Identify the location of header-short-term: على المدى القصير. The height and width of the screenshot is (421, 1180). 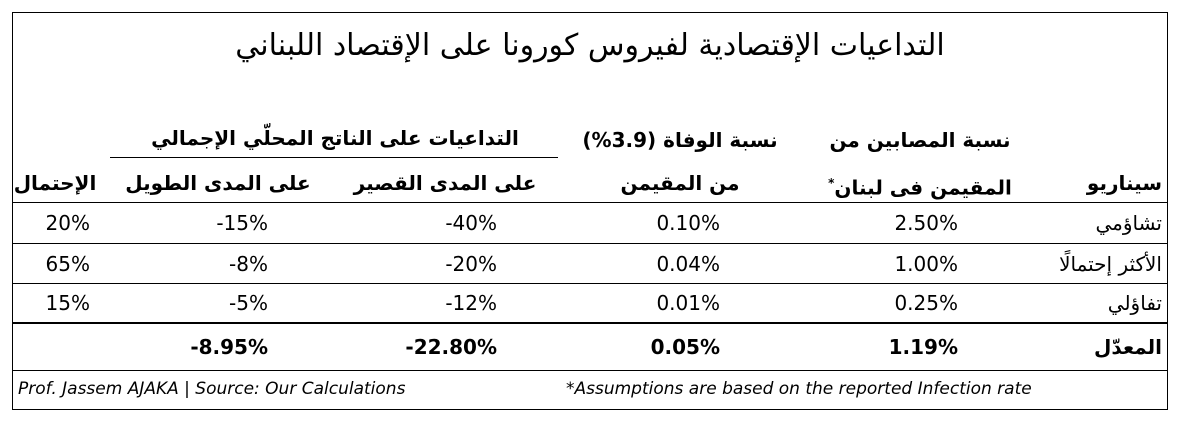
(445, 183).